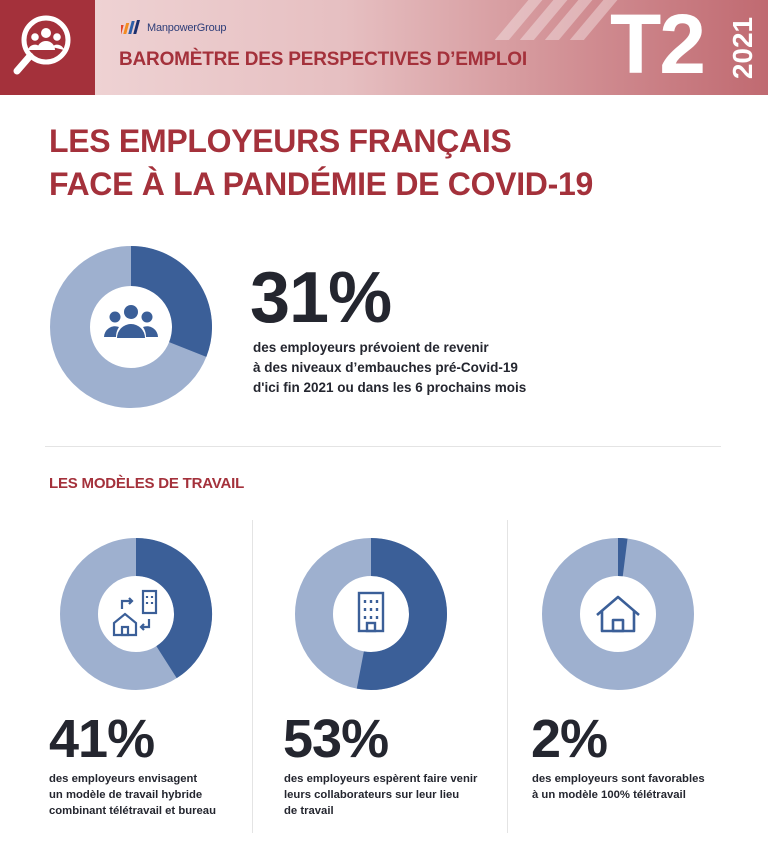  I want to click on section-title: LES MODÈLES DE TRAVAIL, so click(147, 483).